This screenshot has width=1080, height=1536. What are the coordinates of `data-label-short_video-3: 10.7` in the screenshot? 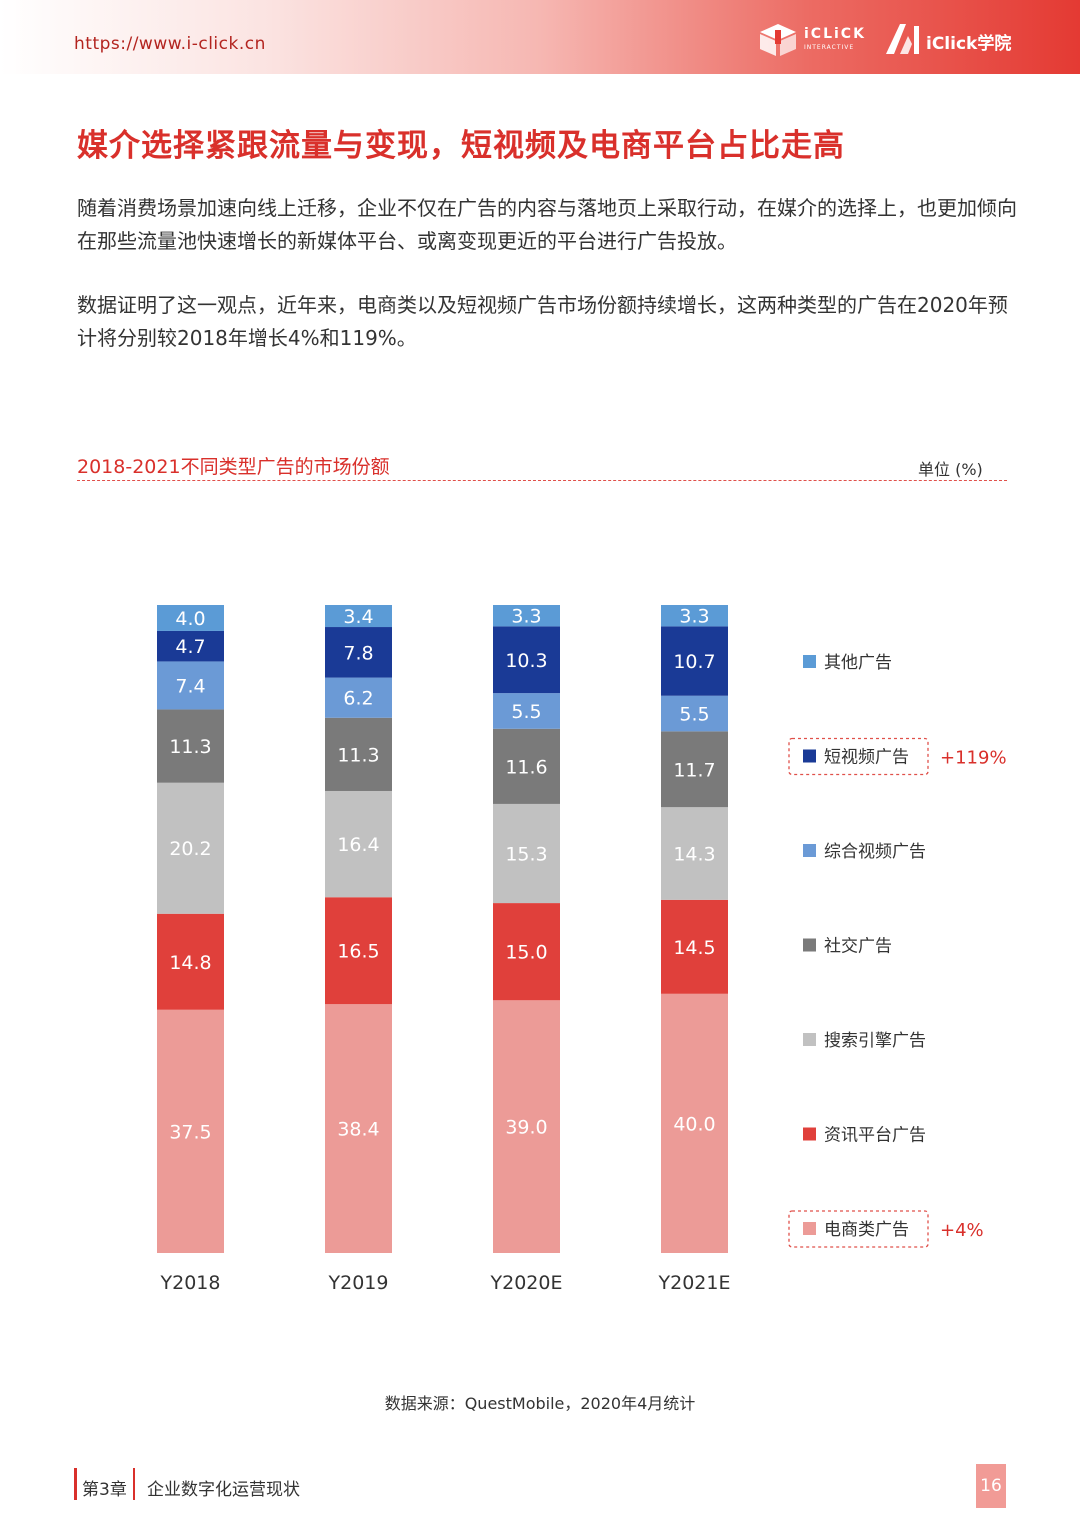 It's located at (694, 662).